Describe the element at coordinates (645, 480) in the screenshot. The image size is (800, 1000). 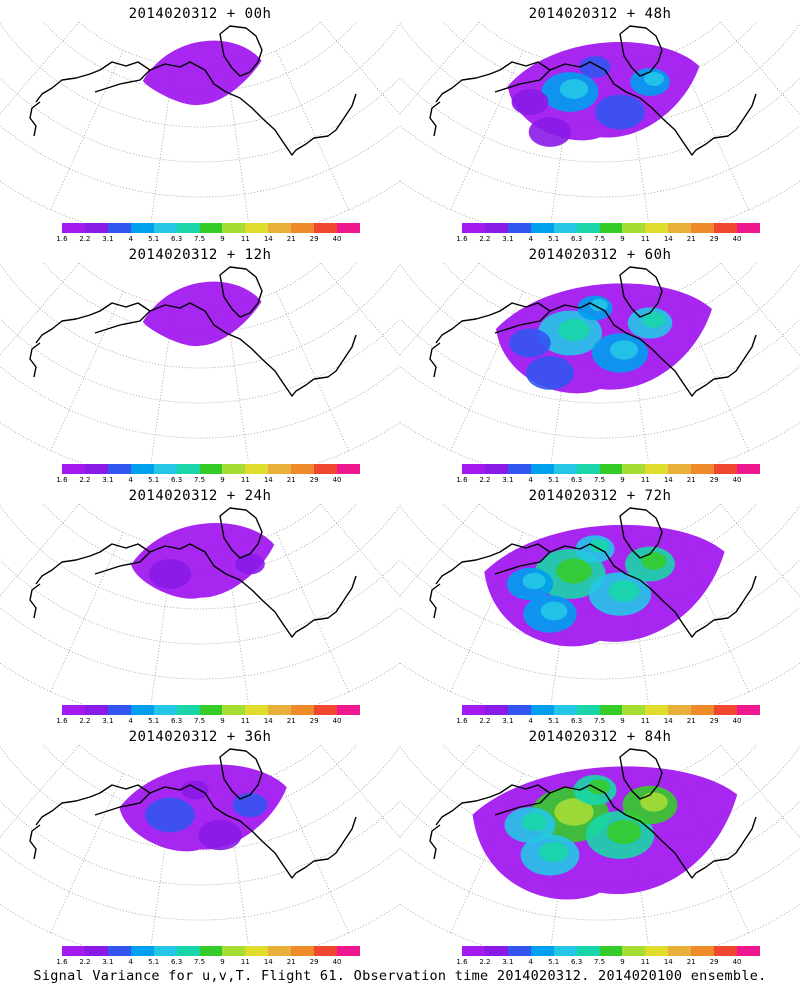
I see `colorbar-tick-label: 11` at that location.